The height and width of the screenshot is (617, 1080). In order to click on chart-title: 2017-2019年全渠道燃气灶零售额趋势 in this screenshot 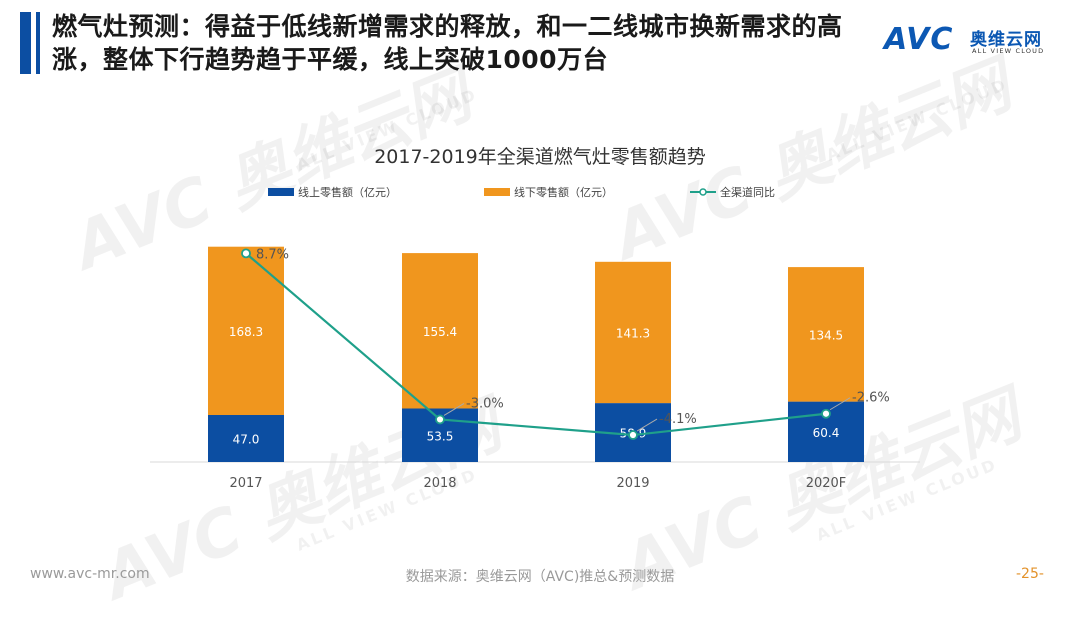, I will do `click(540, 157)`.